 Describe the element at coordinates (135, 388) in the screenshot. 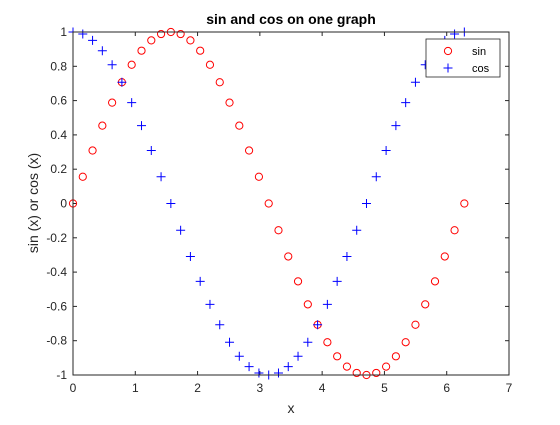

I see `x-tick-label: 1` at that location.